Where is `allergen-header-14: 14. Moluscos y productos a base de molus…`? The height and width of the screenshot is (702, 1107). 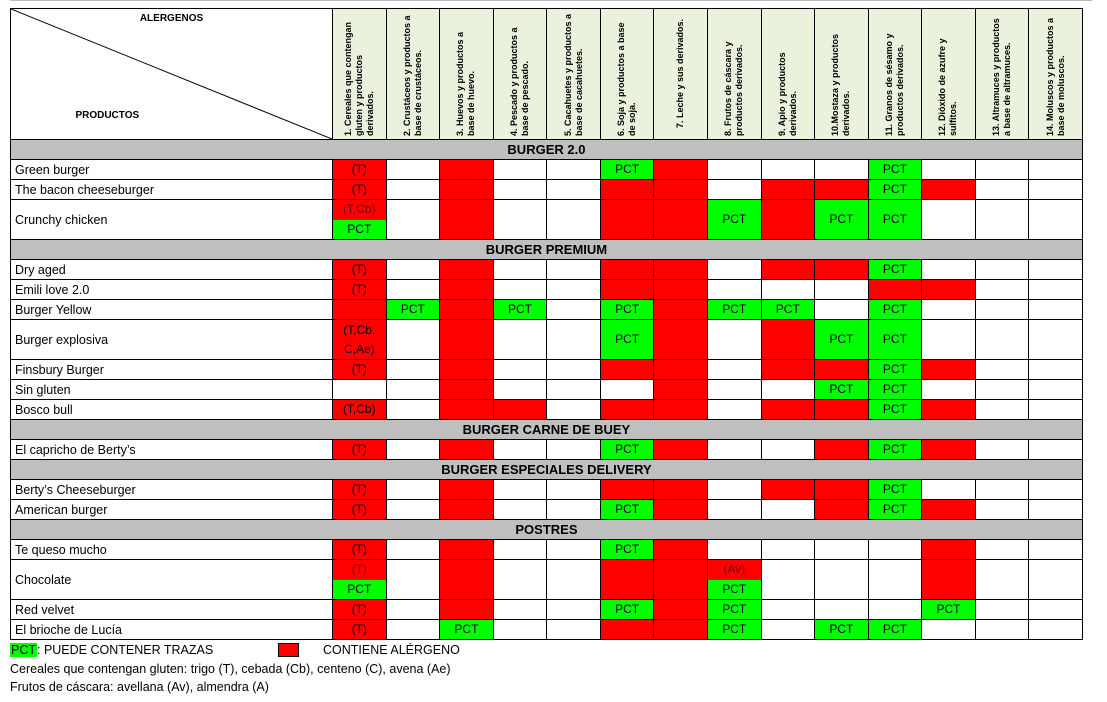 allergen-header-14: 14. Moluscos y productos a base de molus… is located at coordinates (1055, 74).